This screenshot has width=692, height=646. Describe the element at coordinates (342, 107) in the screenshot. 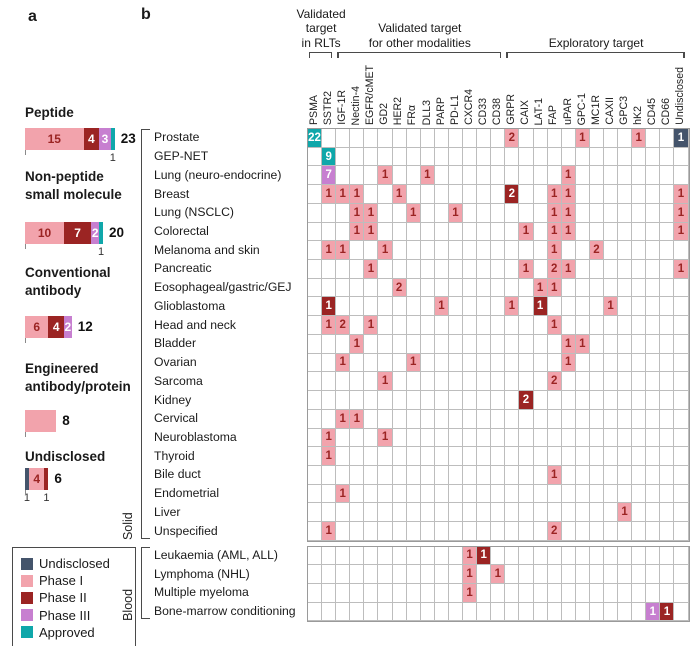

I see `column-header: IGF-1R` at that location.